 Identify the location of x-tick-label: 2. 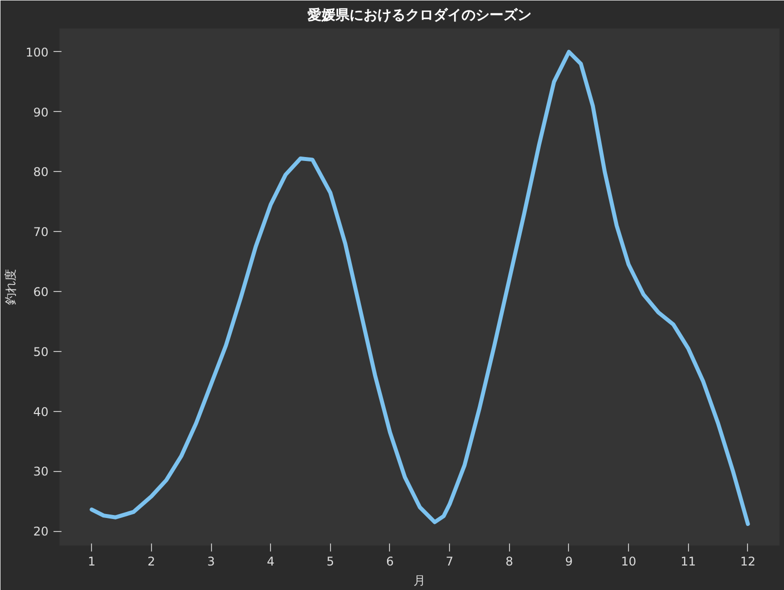
(152, 561).